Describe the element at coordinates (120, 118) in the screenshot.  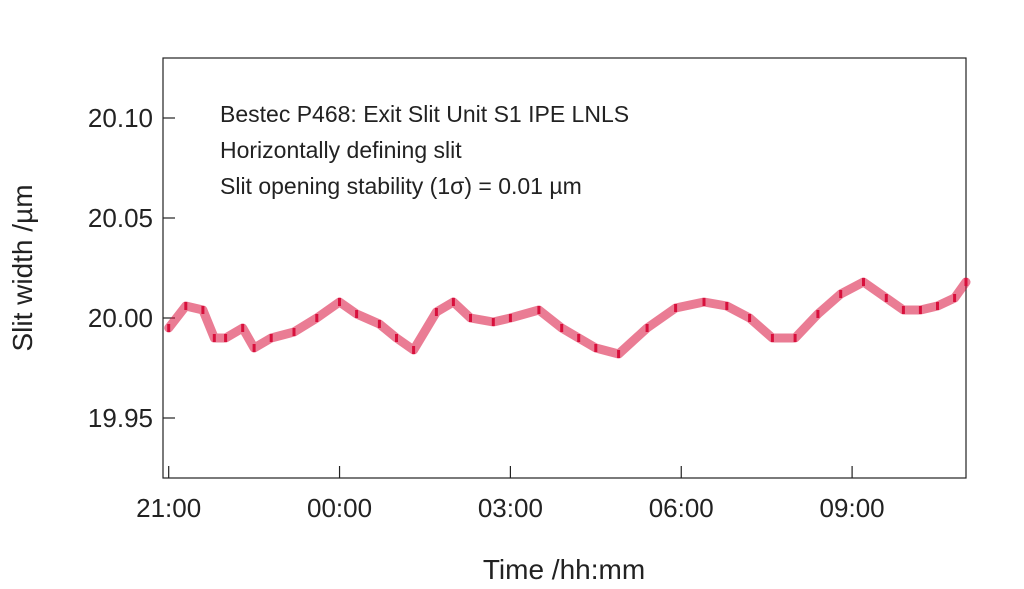
I see `y-tick-label: 20.10` at that location.